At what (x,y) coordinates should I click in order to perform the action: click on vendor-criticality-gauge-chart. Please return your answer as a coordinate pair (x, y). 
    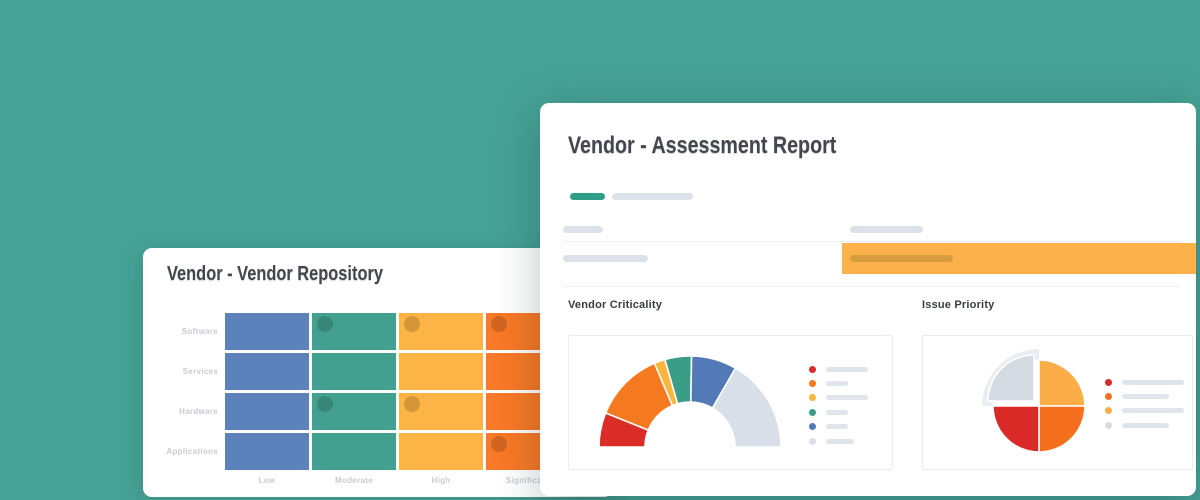
    Looking at the image, I should click on (690, 401).